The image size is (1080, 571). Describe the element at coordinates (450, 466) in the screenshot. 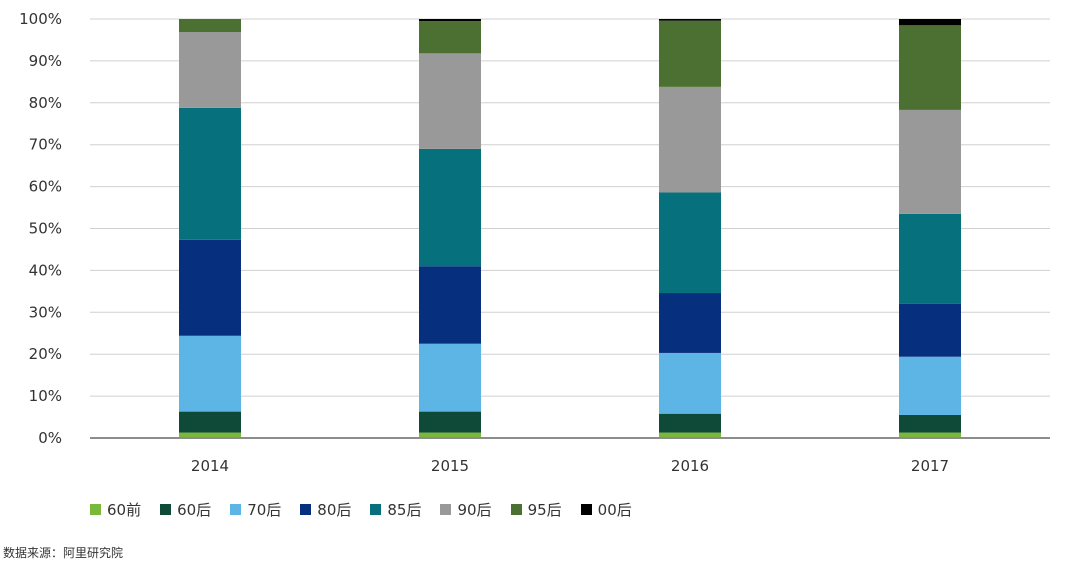

I see `x-tick-label: 2015` at that location.